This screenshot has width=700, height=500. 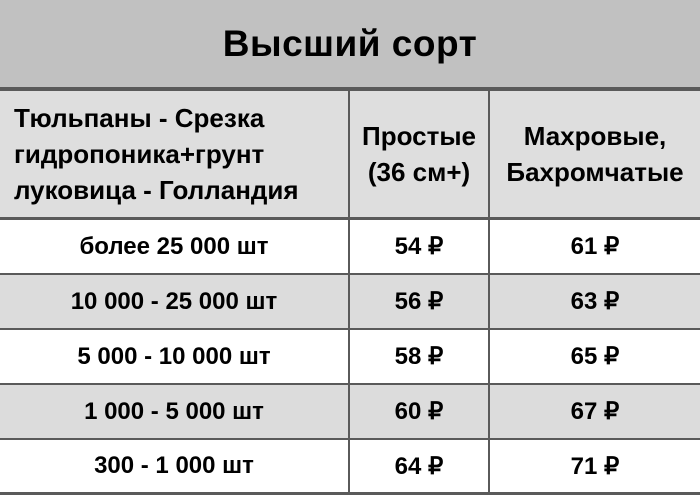 I want to click on price-double-cell: 71 ₽, so click(x=595, y=467).